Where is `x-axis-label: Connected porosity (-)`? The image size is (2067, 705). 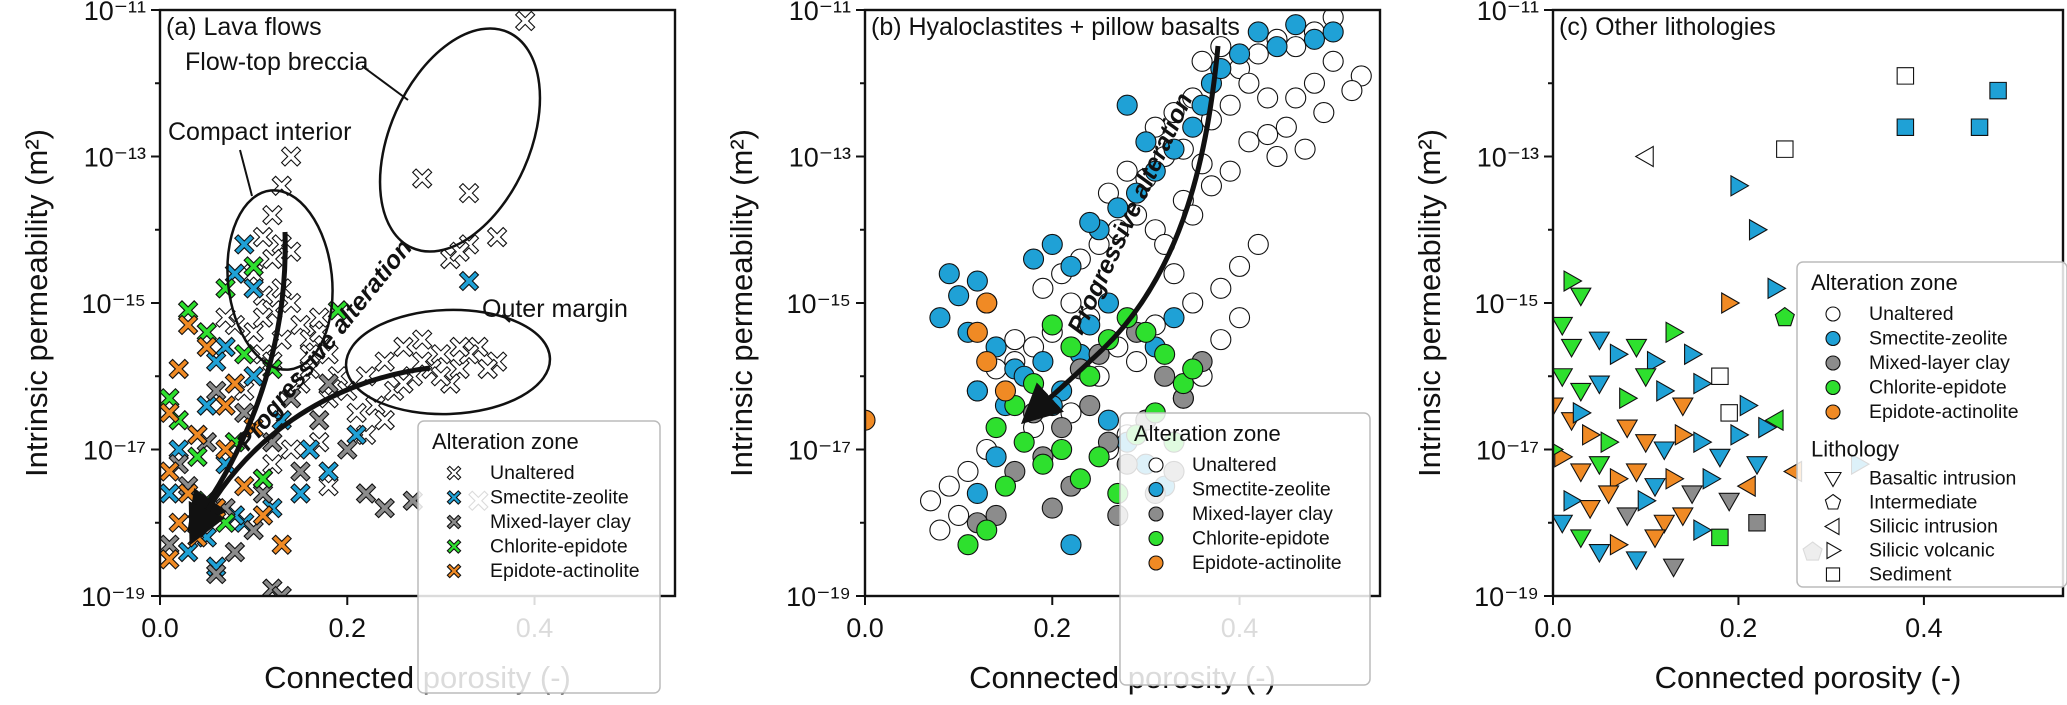 x-axis-label: Connected porosity (-) is located at coordinates (1808, 677).